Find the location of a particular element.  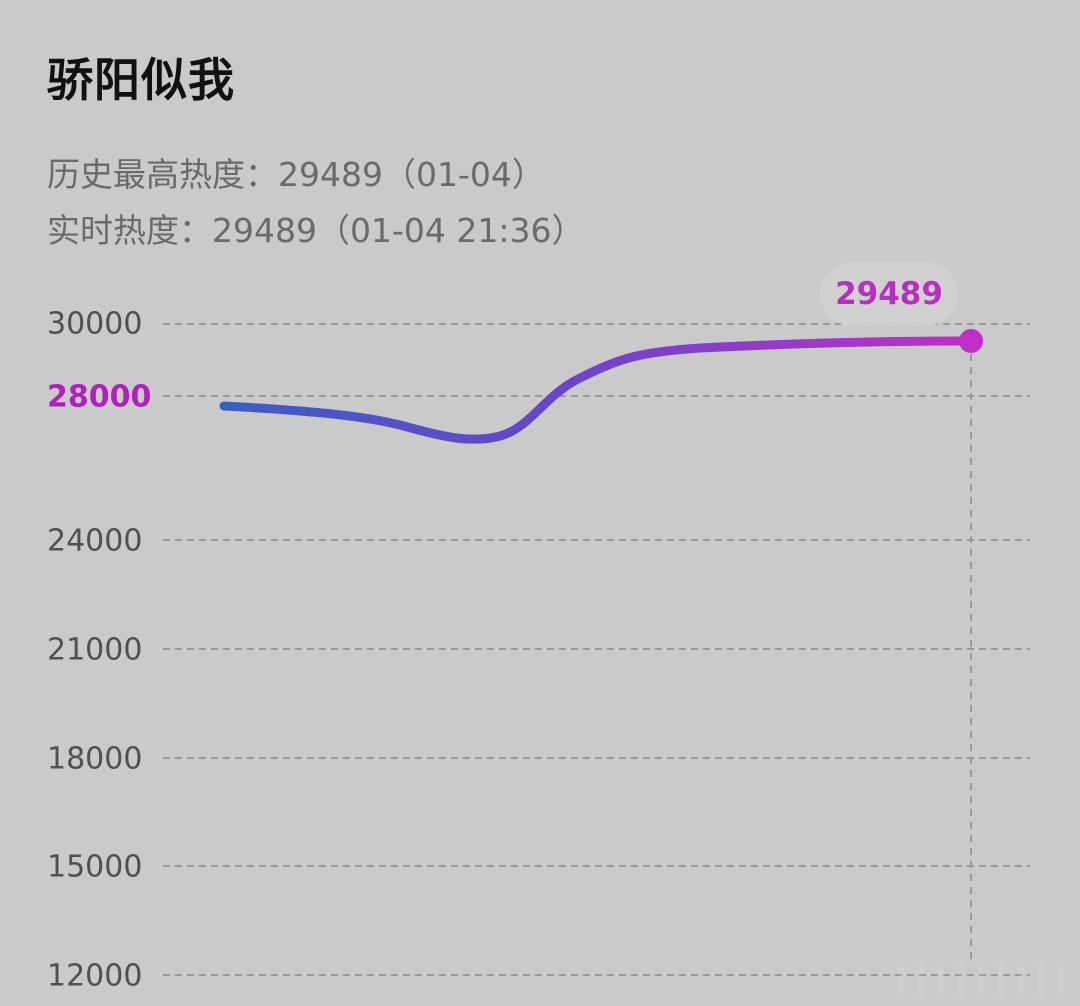

history-high-stat: 历史最高热度：29489（01-04） is located at coordinates (296, 174).